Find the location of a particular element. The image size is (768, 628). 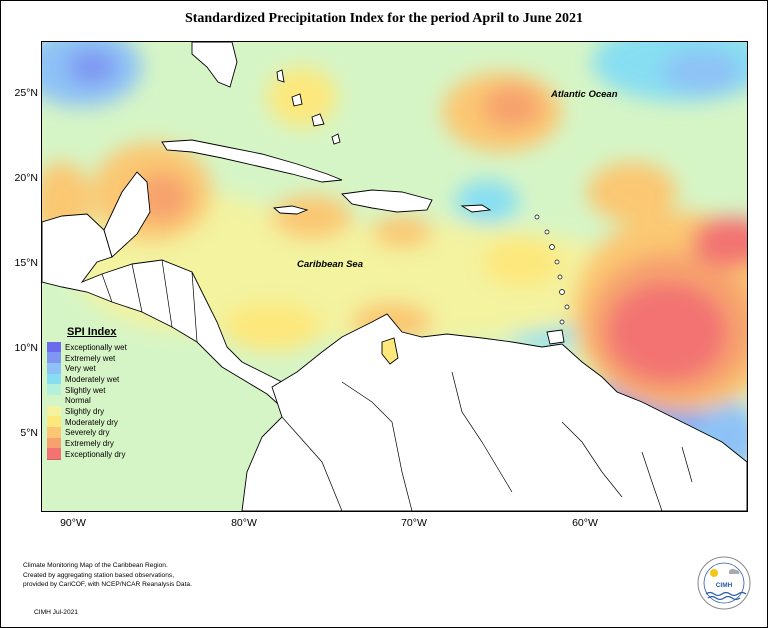

legend-title: SPI Index is located at coordinates (92, 332).